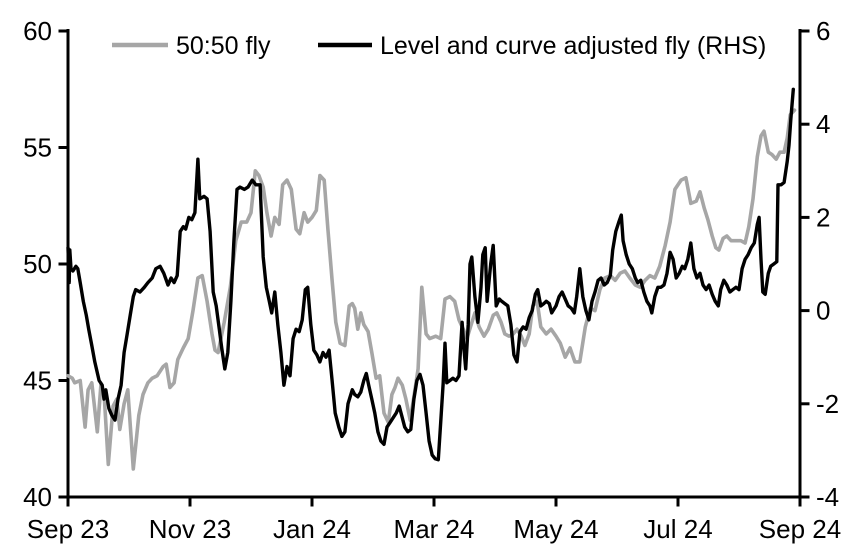  I want to click on axis-tick-label: 50, so click(37, 264).